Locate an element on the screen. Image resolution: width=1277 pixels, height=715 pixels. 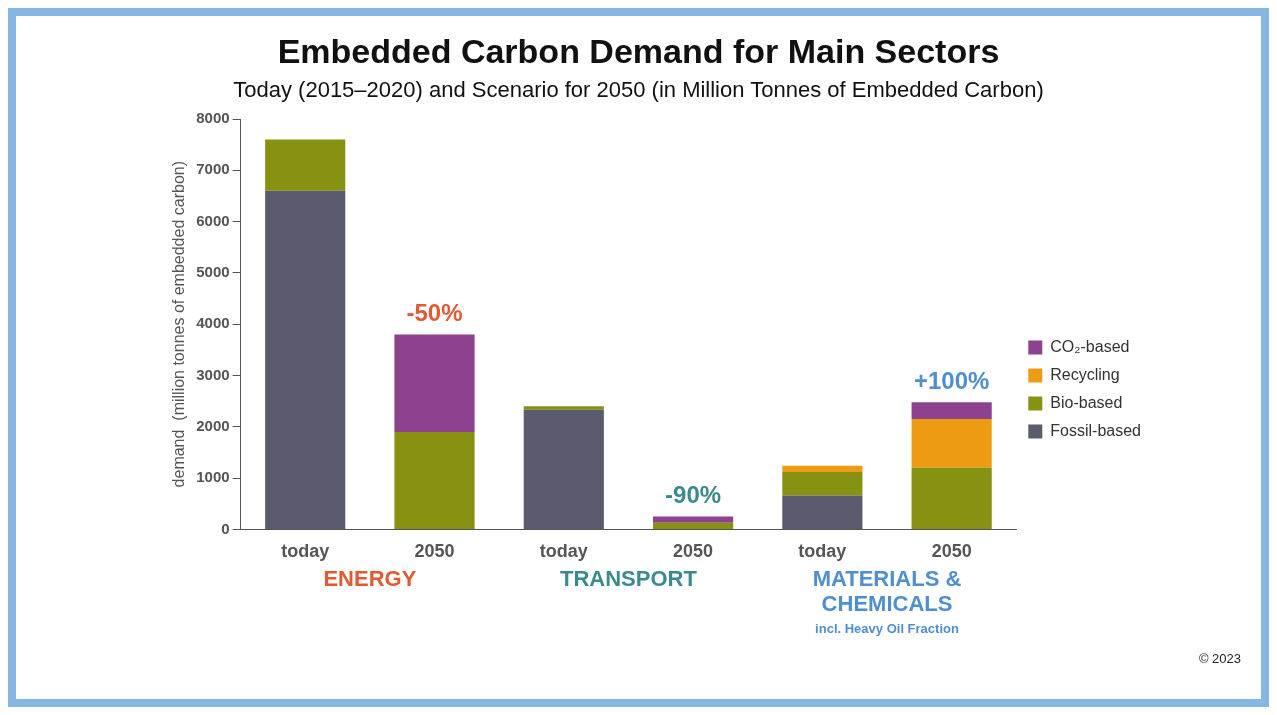
annotation: +100% is located at coordinates (951, 380).